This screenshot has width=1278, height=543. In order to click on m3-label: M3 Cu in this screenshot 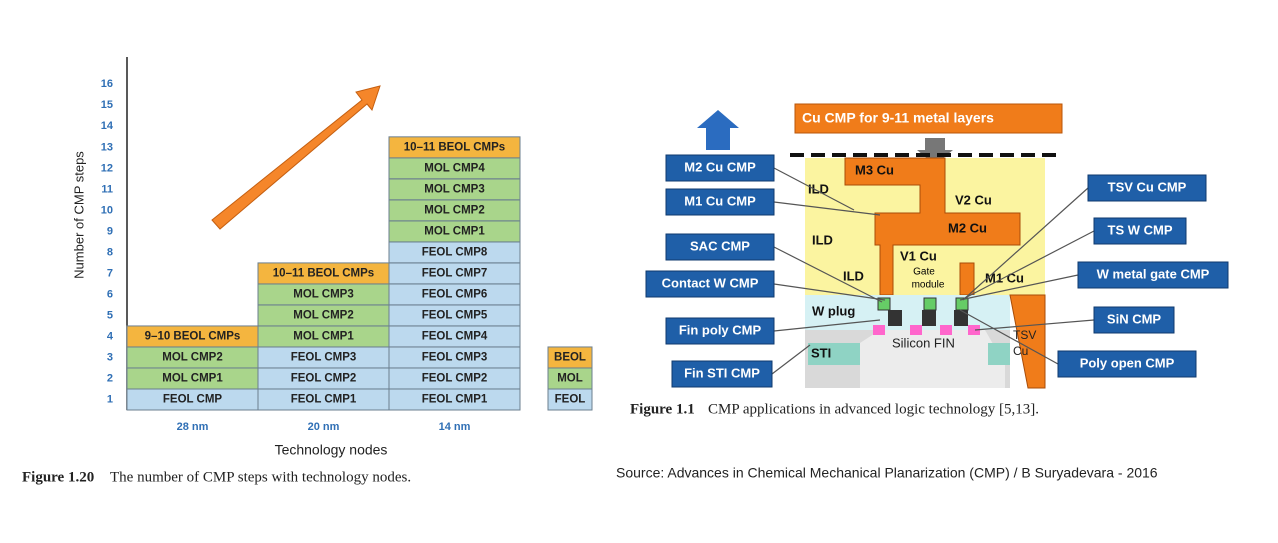, I will do `click(874, 169)`.